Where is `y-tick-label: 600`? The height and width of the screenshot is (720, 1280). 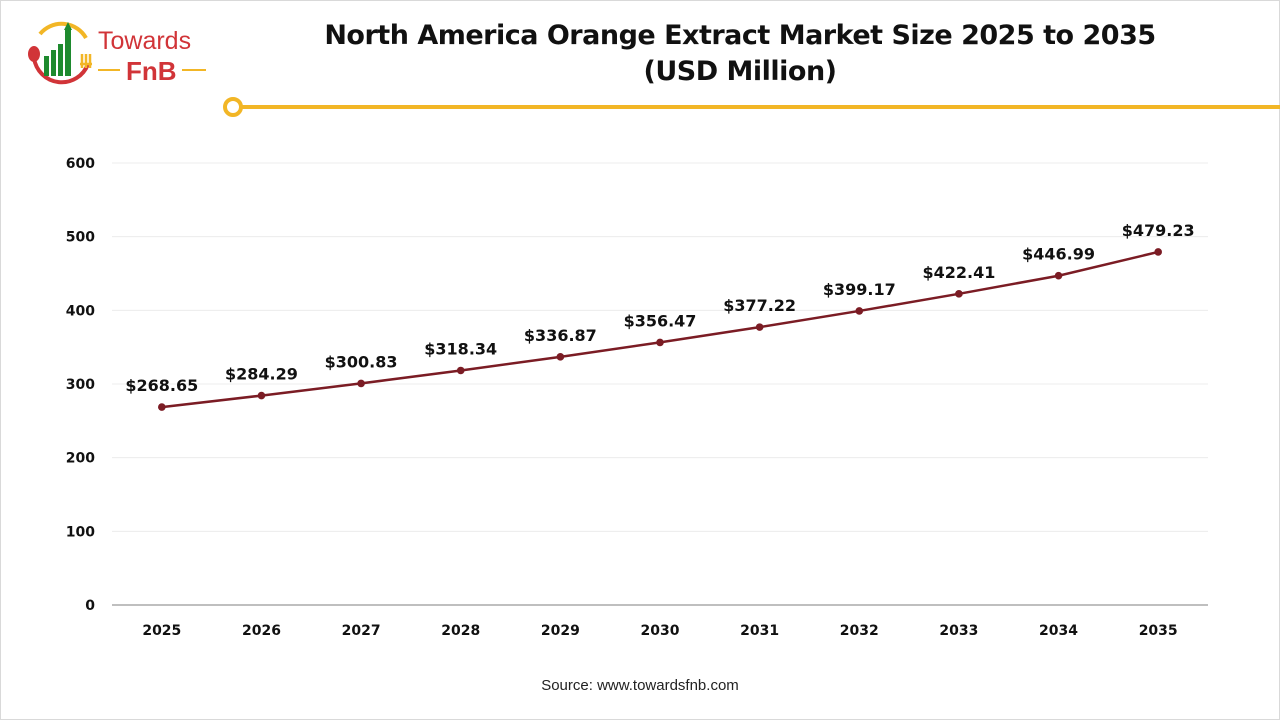
y-tick-label: 600 is located at coordinates (80, 164).